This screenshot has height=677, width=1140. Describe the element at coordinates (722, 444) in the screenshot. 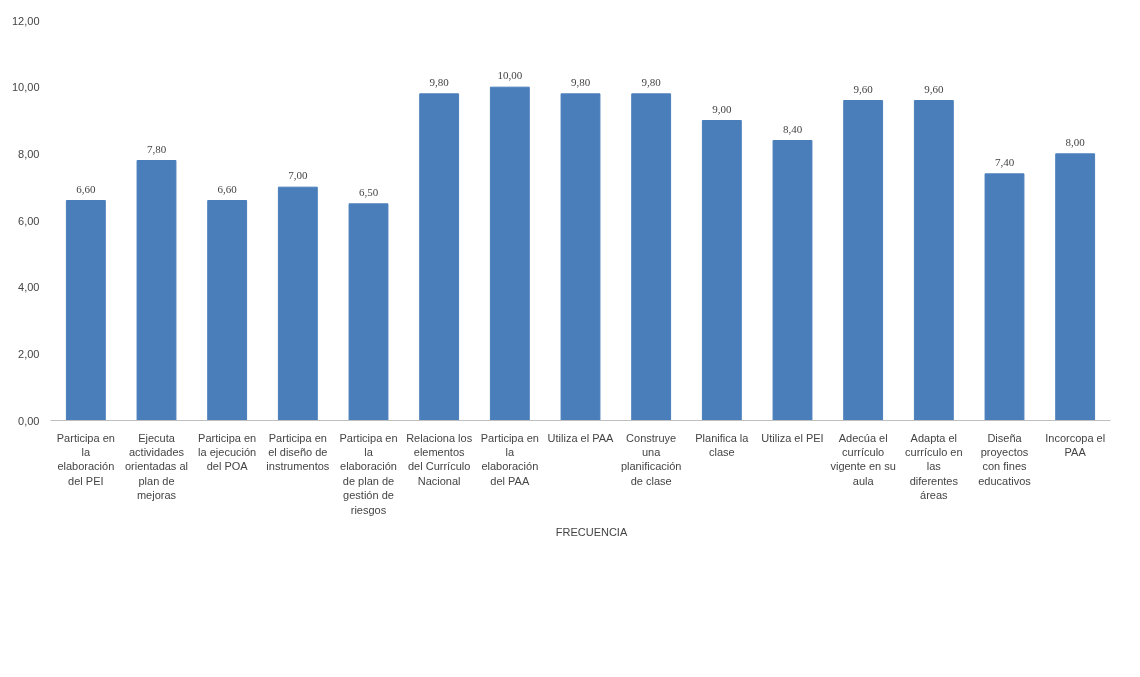

I see `x-tick-label: Planifica la clase` at that location.